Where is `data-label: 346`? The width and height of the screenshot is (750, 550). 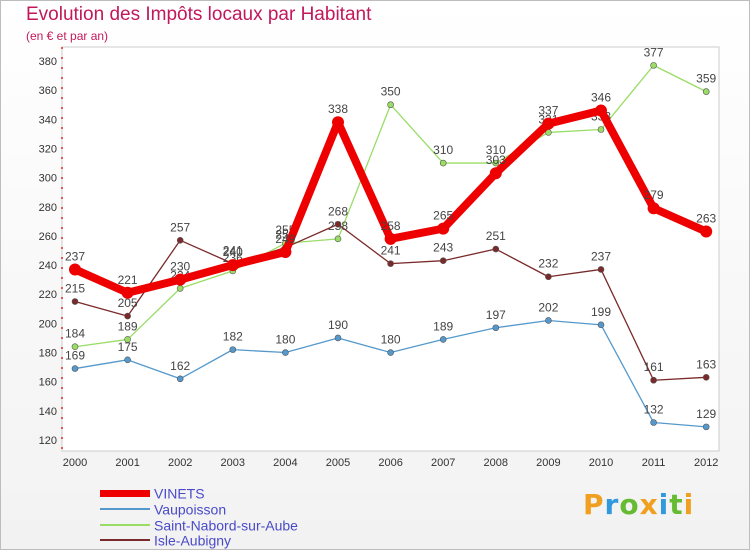
data-label: 346 is located at coordinates (601, 98).